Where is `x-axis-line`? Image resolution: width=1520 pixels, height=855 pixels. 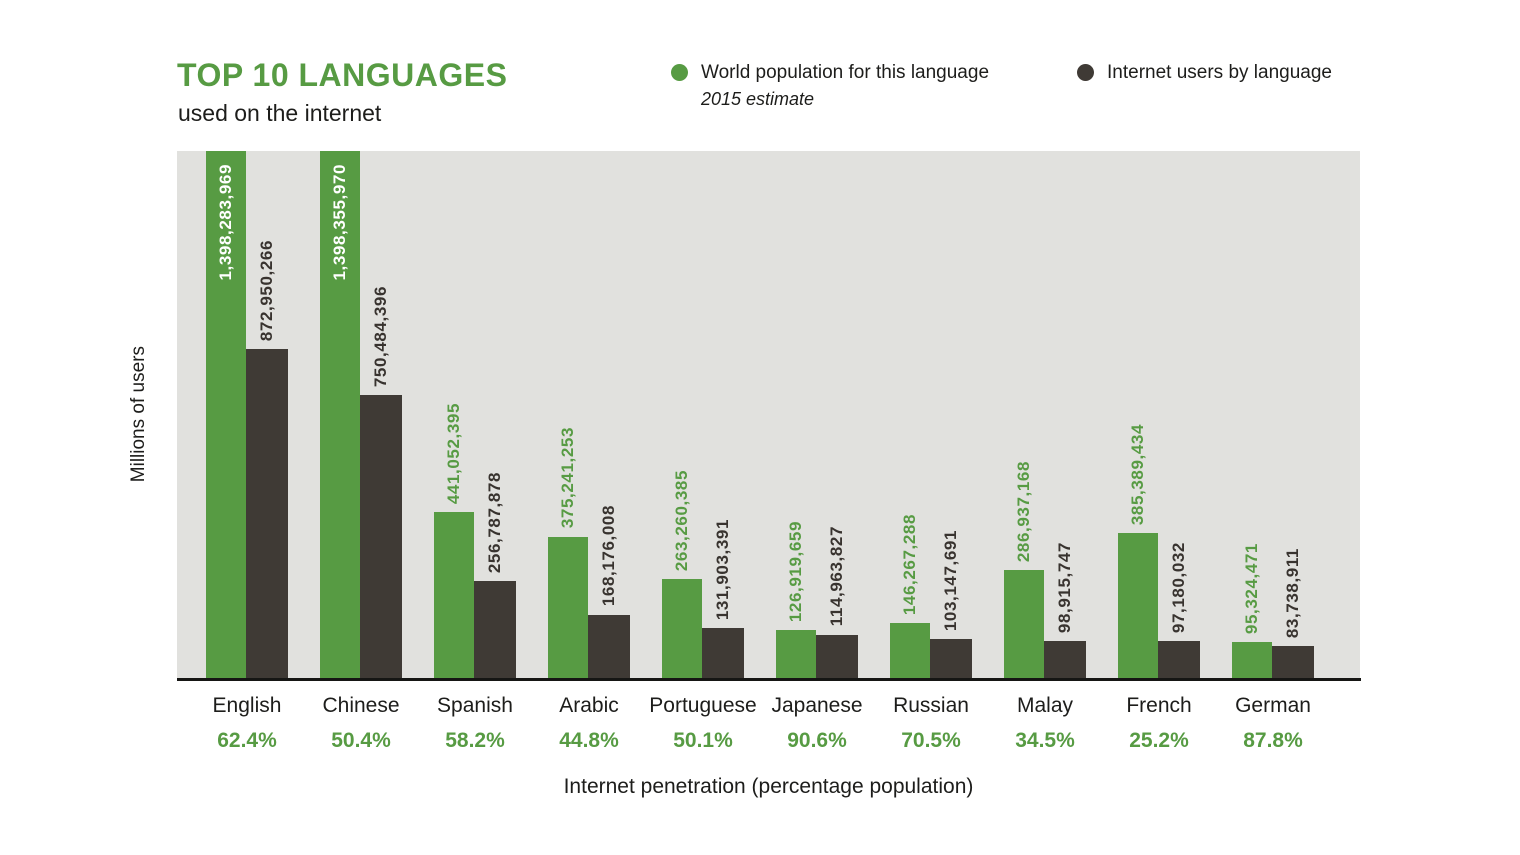 x-axis-line is located at coordinates (769, 679).